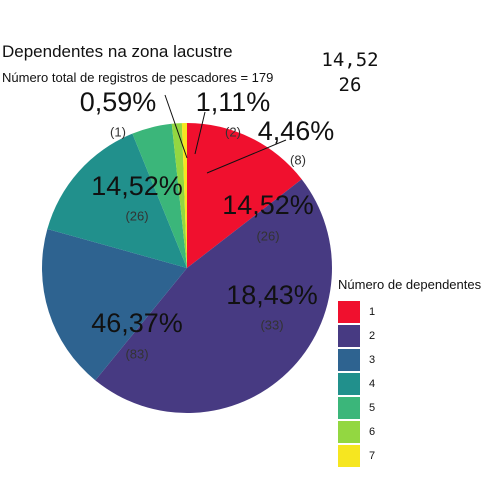 This screenshot has height=500, width=500. Describe the element at coordinates (233, 102) in the screenshot. I see `percent-label-6: 1,11%` at that location.